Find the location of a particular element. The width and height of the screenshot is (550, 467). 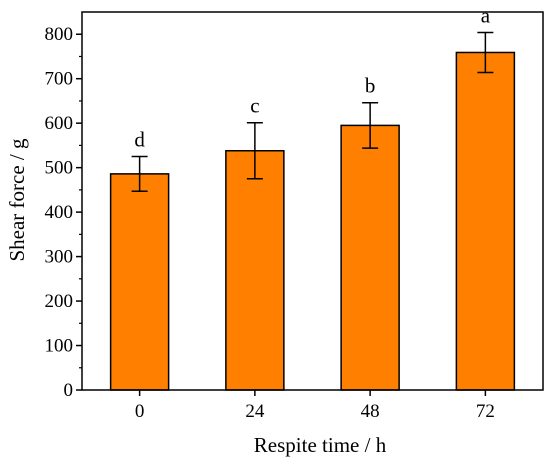

significance-letter-0: d is located at coordinates (139, 140).